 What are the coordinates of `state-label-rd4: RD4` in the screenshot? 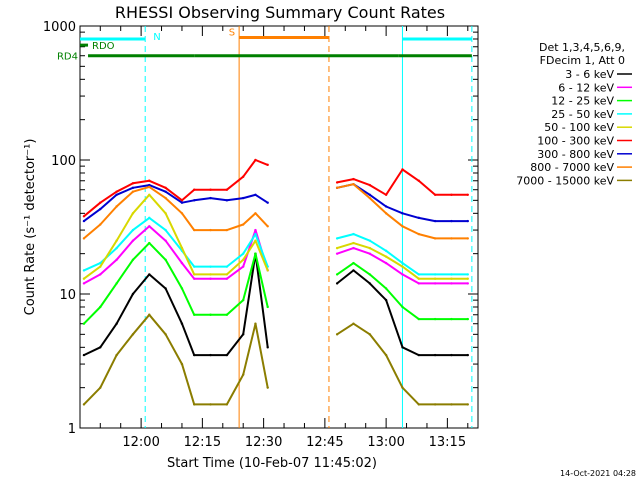 It's located at (67, 57).